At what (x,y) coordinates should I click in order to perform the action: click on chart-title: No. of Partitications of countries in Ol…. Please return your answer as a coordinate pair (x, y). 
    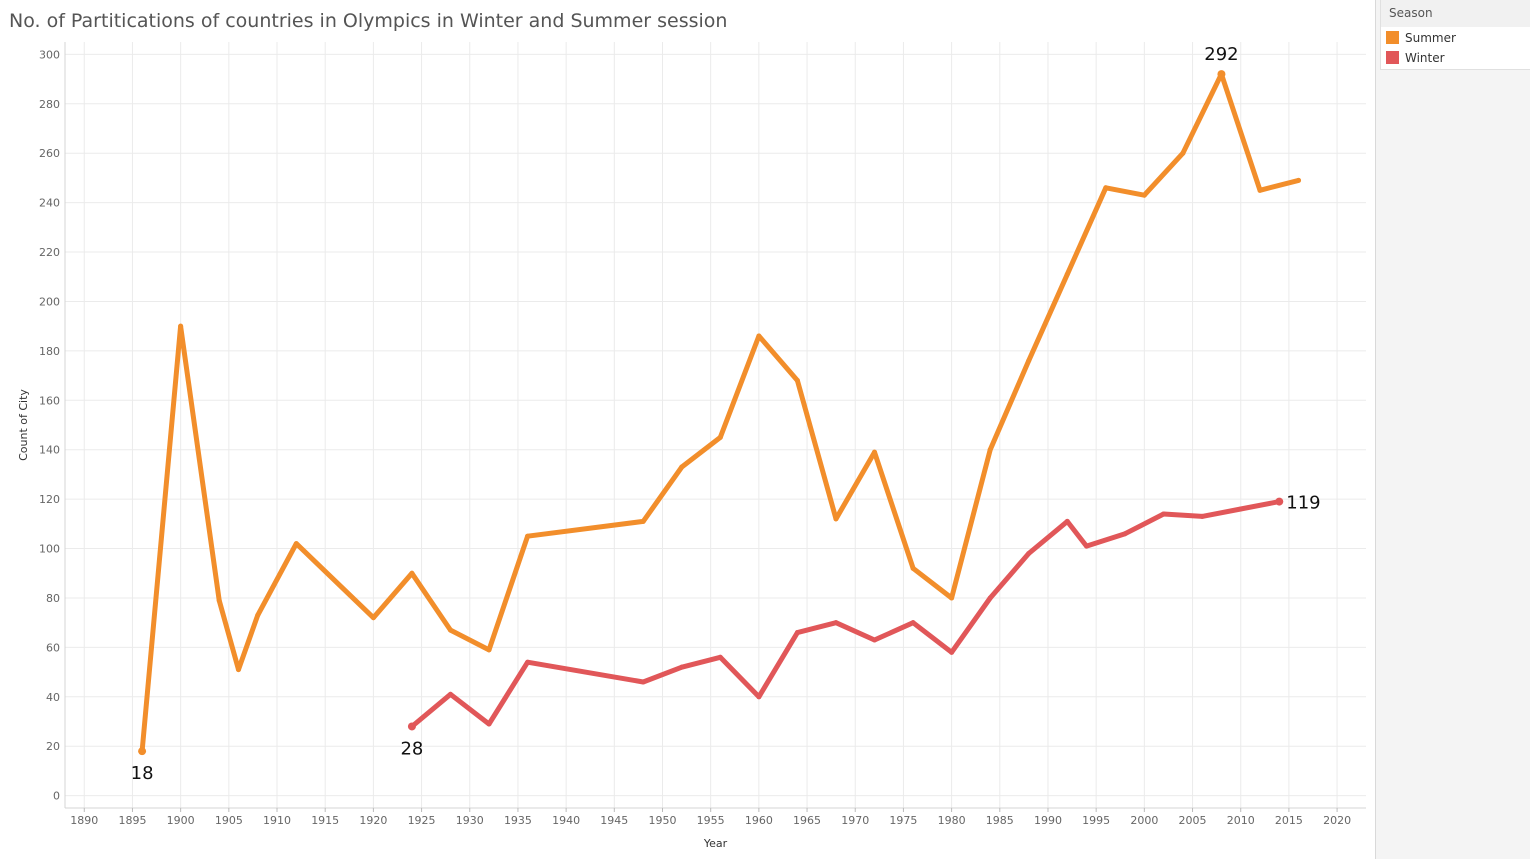
    Looking at the image, I should click on (368, 21).